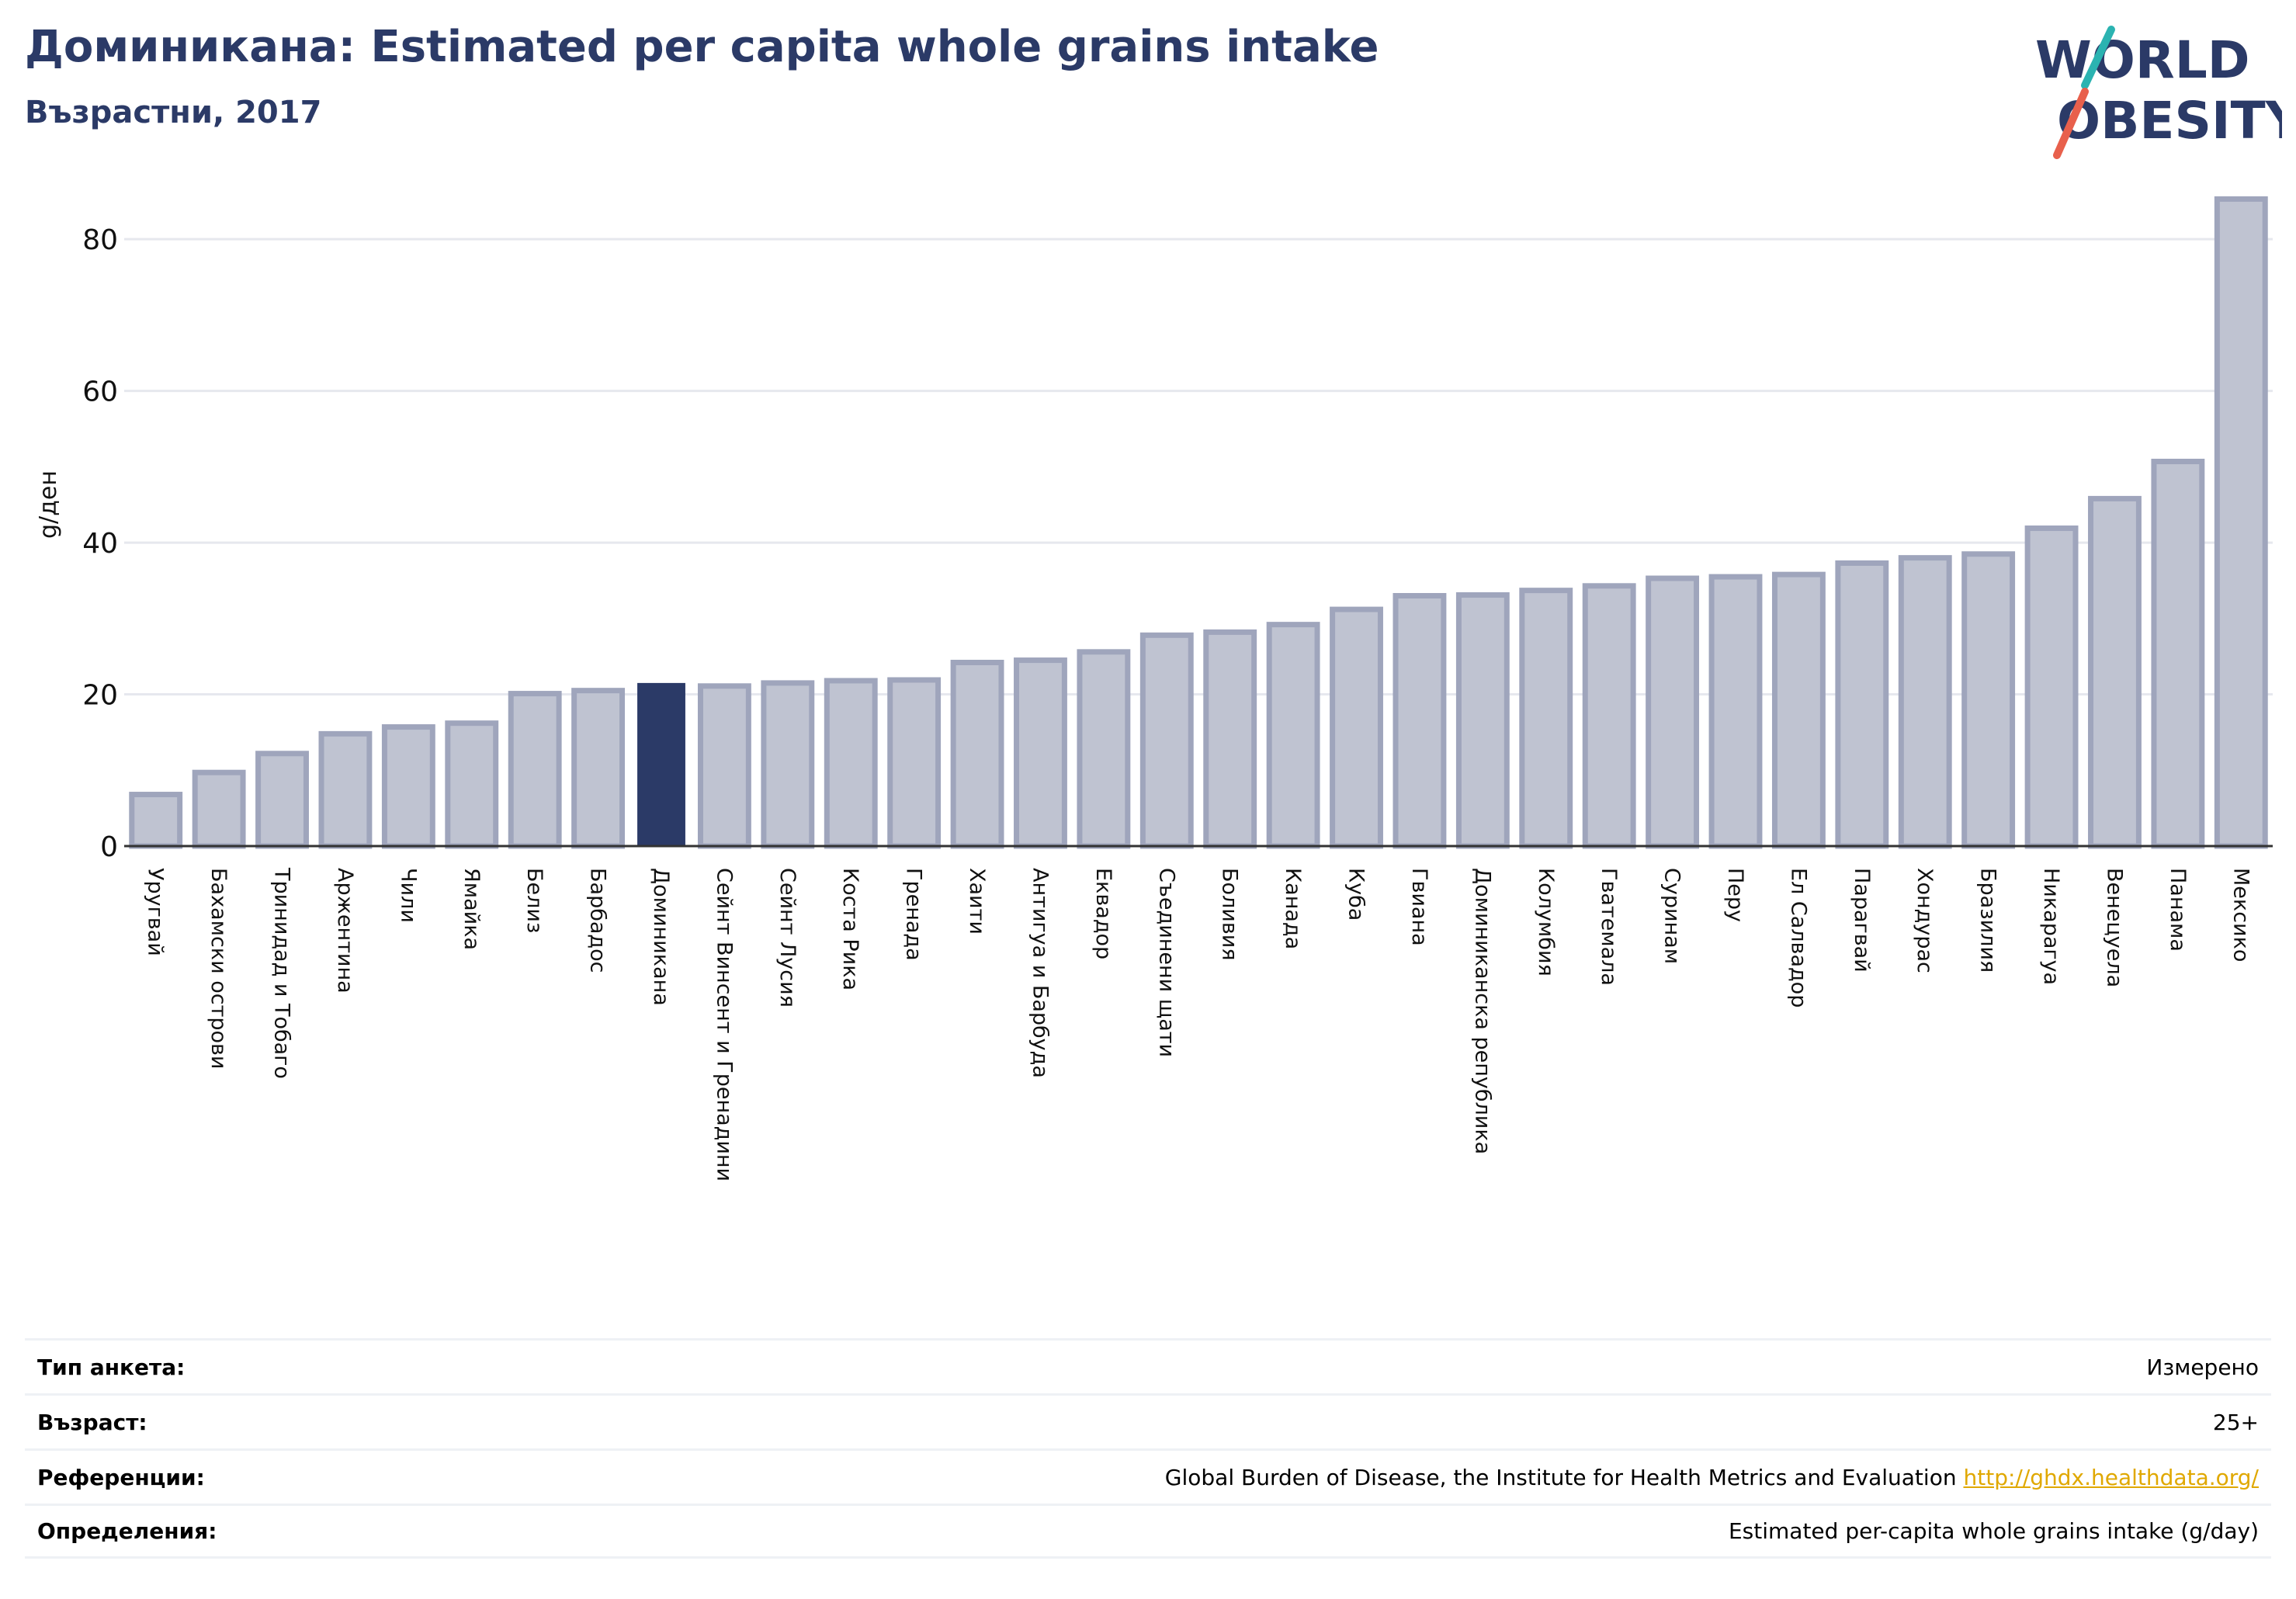 This screenshot has width=2296, height=1599. I want to click on x-tick-label: Венецуела, so click(2114, 927).